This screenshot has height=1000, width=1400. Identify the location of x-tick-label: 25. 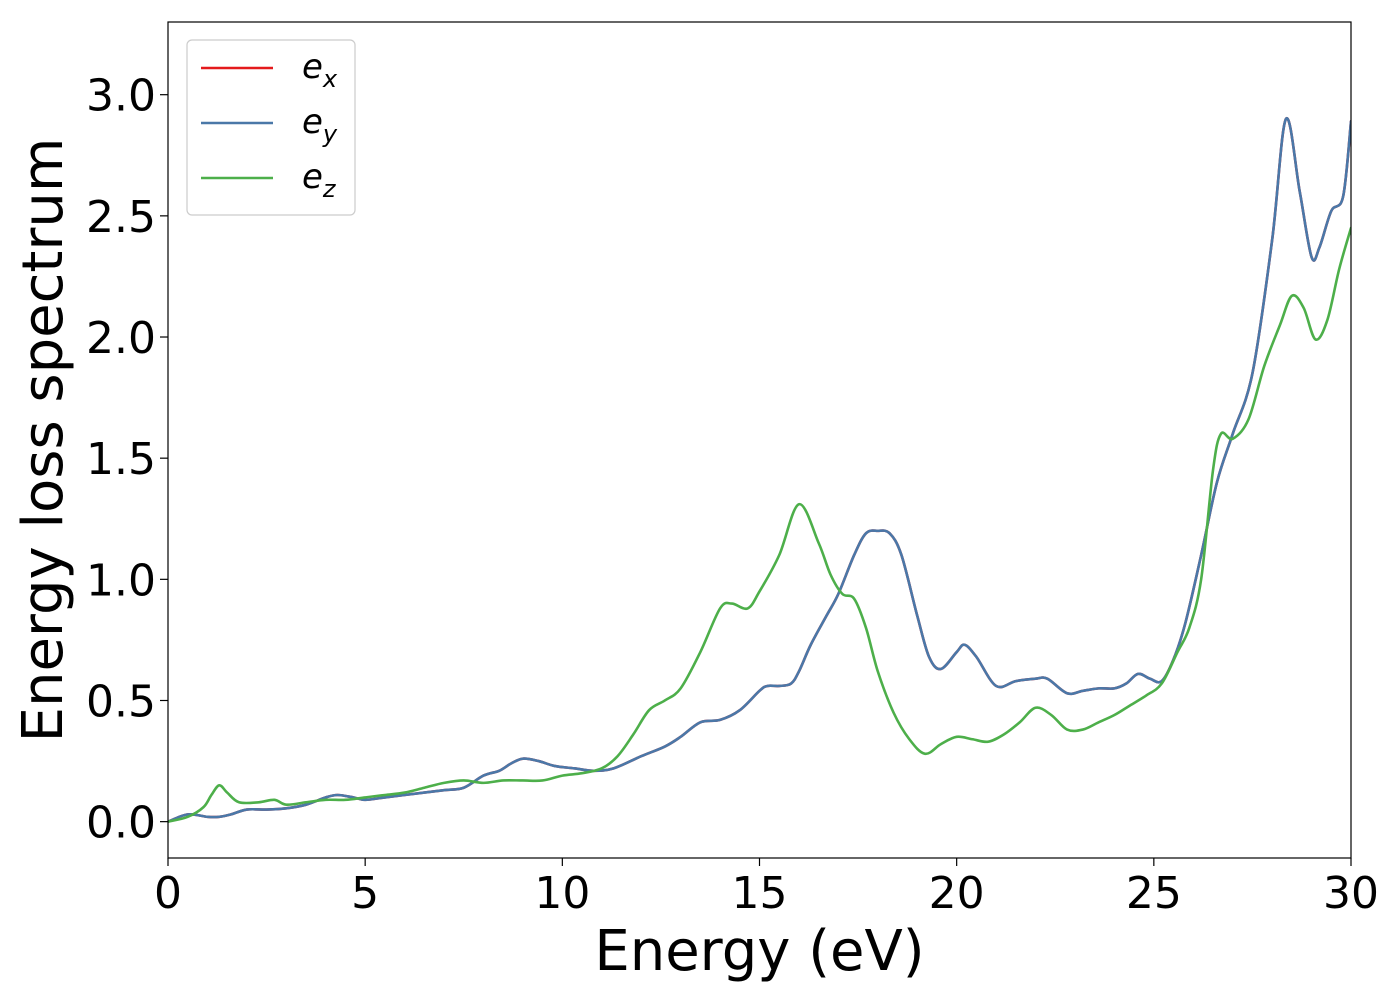
(1154, 893).